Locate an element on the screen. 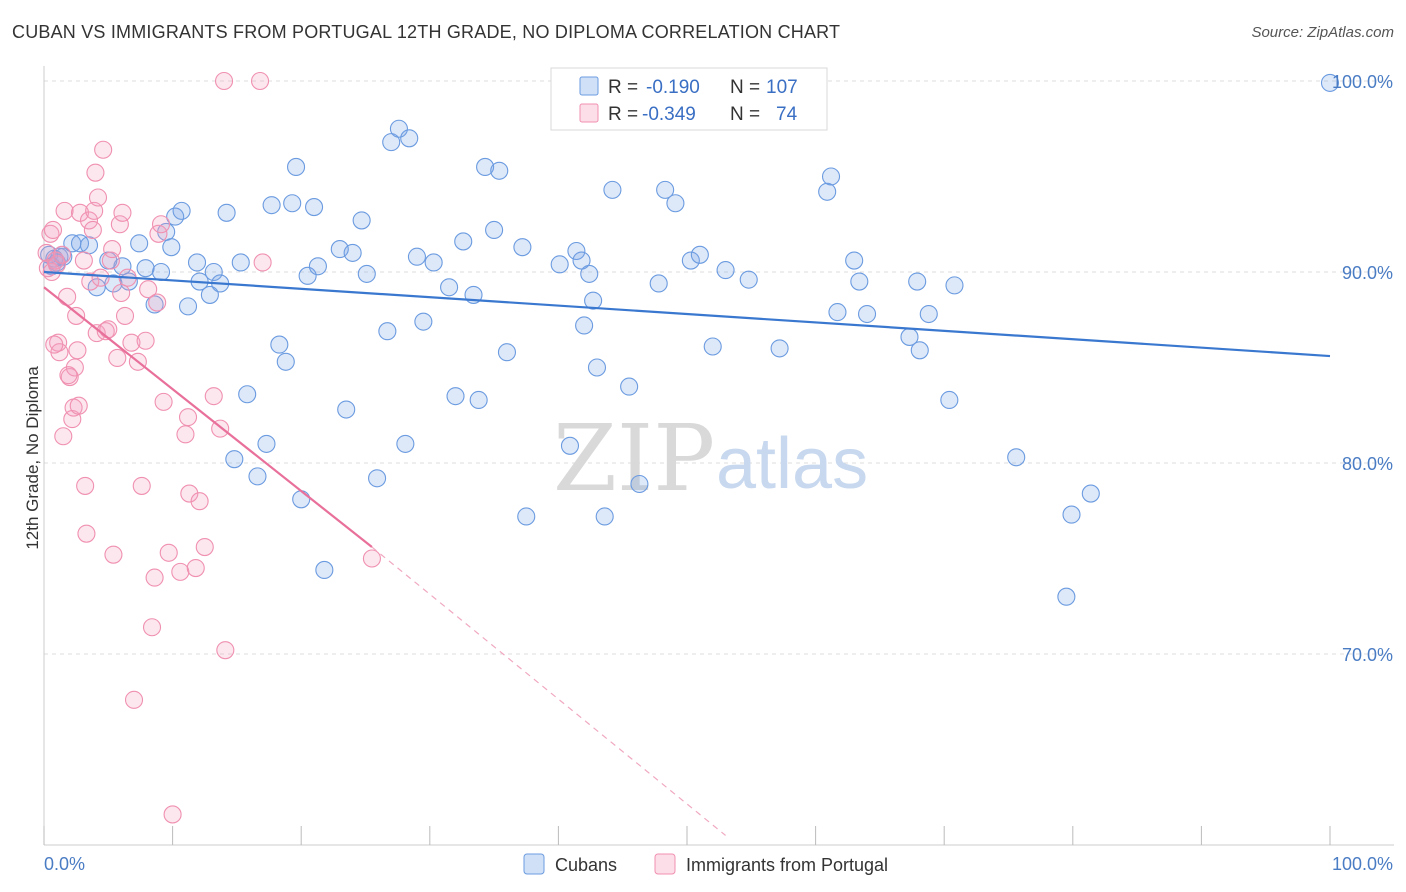  source-note: Source: ZipAtlas.com is located at coordinates (1322, 32).